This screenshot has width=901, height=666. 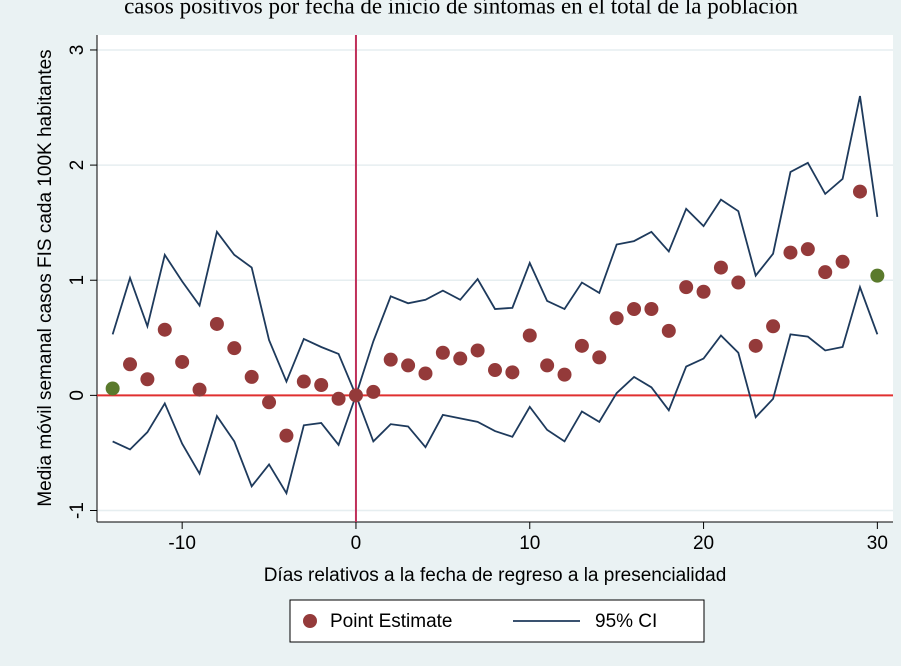 What do you see at coordinates (626, 621) in the screenshot?
I see `legend-label: 95% CI` at bounding box center [626, 621].